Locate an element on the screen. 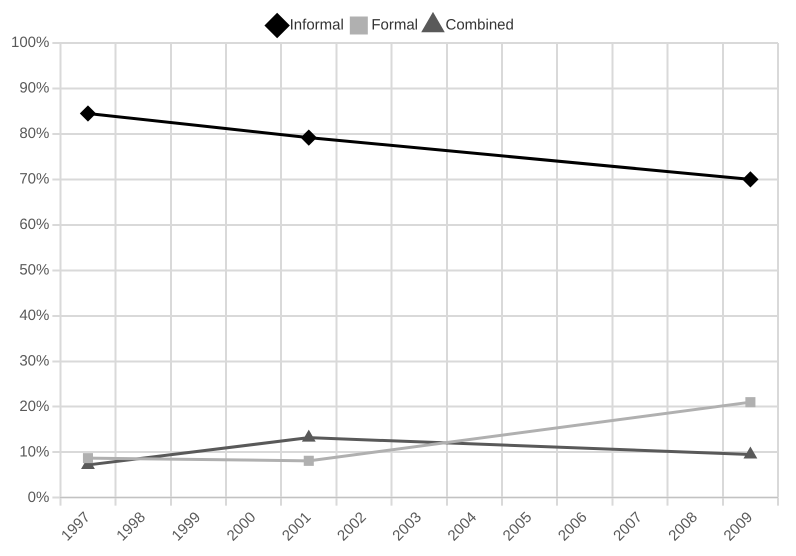 Image resolution: width=796 pixels, height=556 pixels. y-tick-label: 10% is located at coordinates (34, 451).